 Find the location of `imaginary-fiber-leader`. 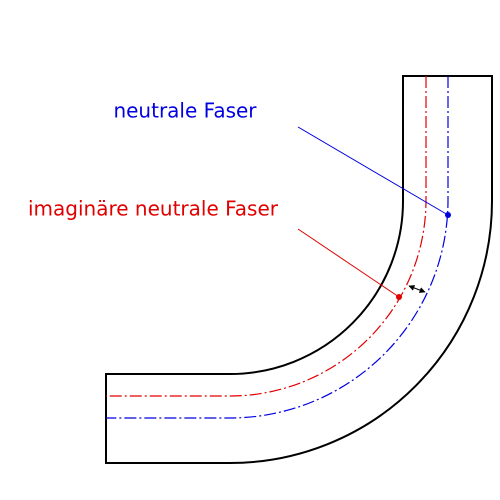

imaginary-fiber-leader is located at coordinates (348, 263).